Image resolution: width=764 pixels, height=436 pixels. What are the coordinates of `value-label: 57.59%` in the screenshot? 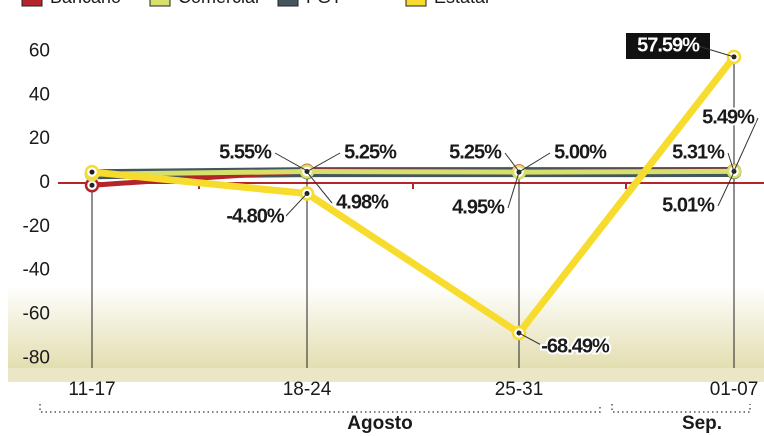 It's located at (668, 45).